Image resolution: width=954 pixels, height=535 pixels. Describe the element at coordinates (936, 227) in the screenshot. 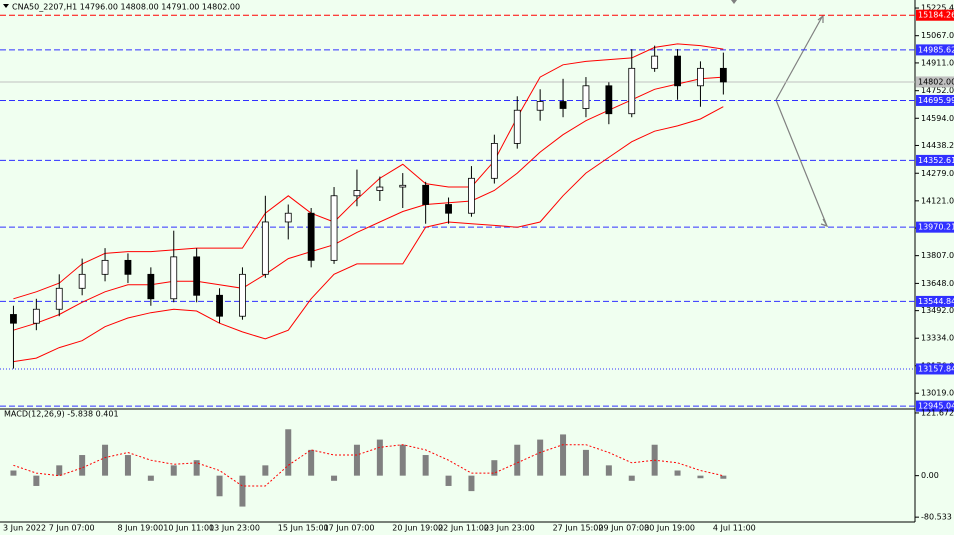

I see `level-label: 13970.21` at that location.